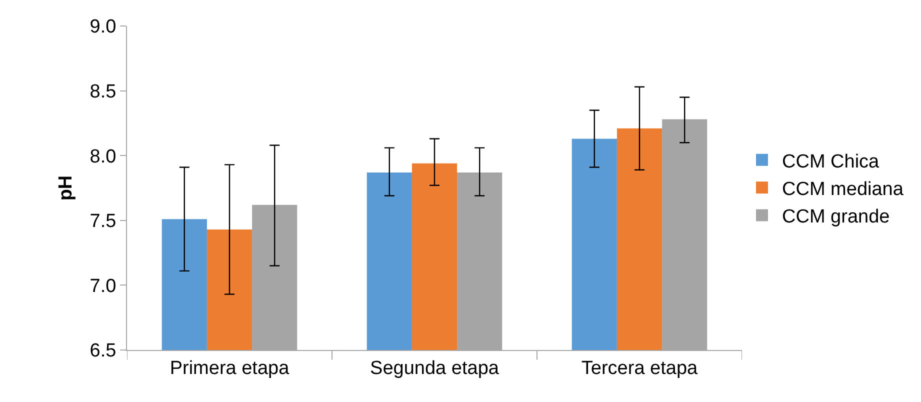 The image size is (921, 402). I want to click on y-tick-label: 8.0, so click(103, 157).